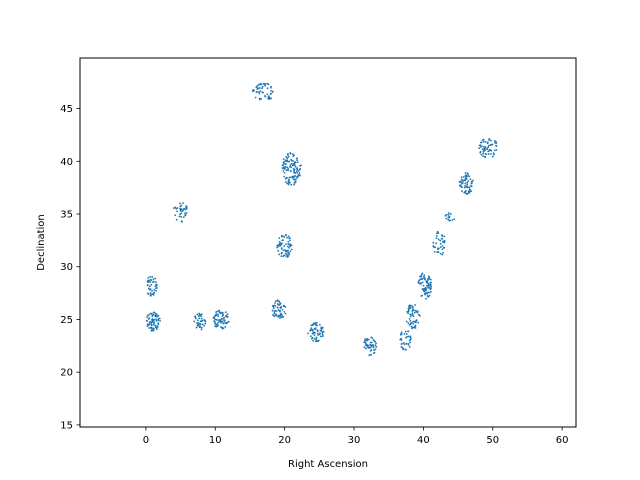 This screenshot has height=480, width=640. I want to click on x-tick-label: 50, so click(492, 440).